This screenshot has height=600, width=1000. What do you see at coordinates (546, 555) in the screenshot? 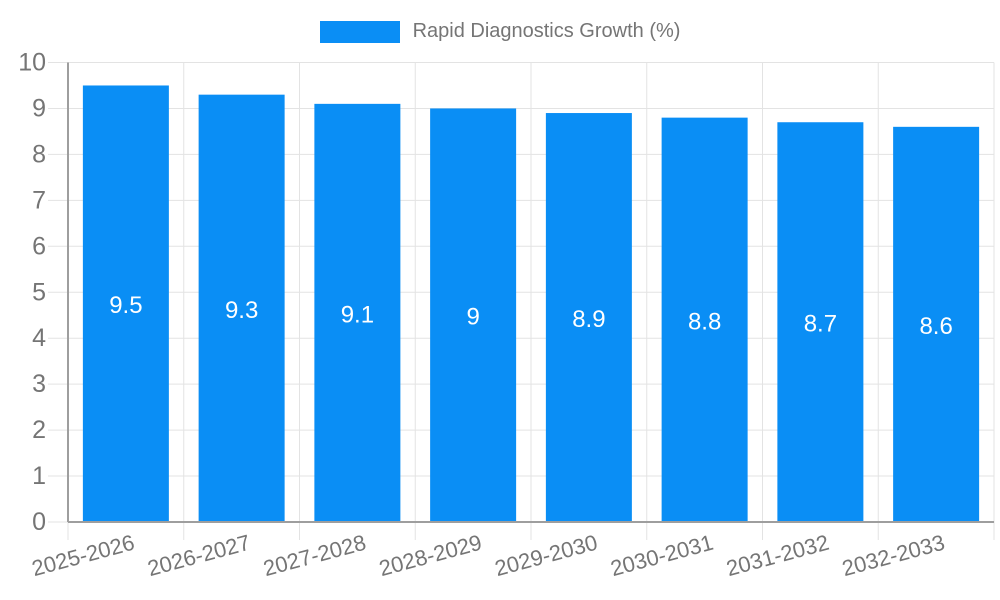
I see `x-tick-label: 2029-2030` at bounding box center [546, 555].